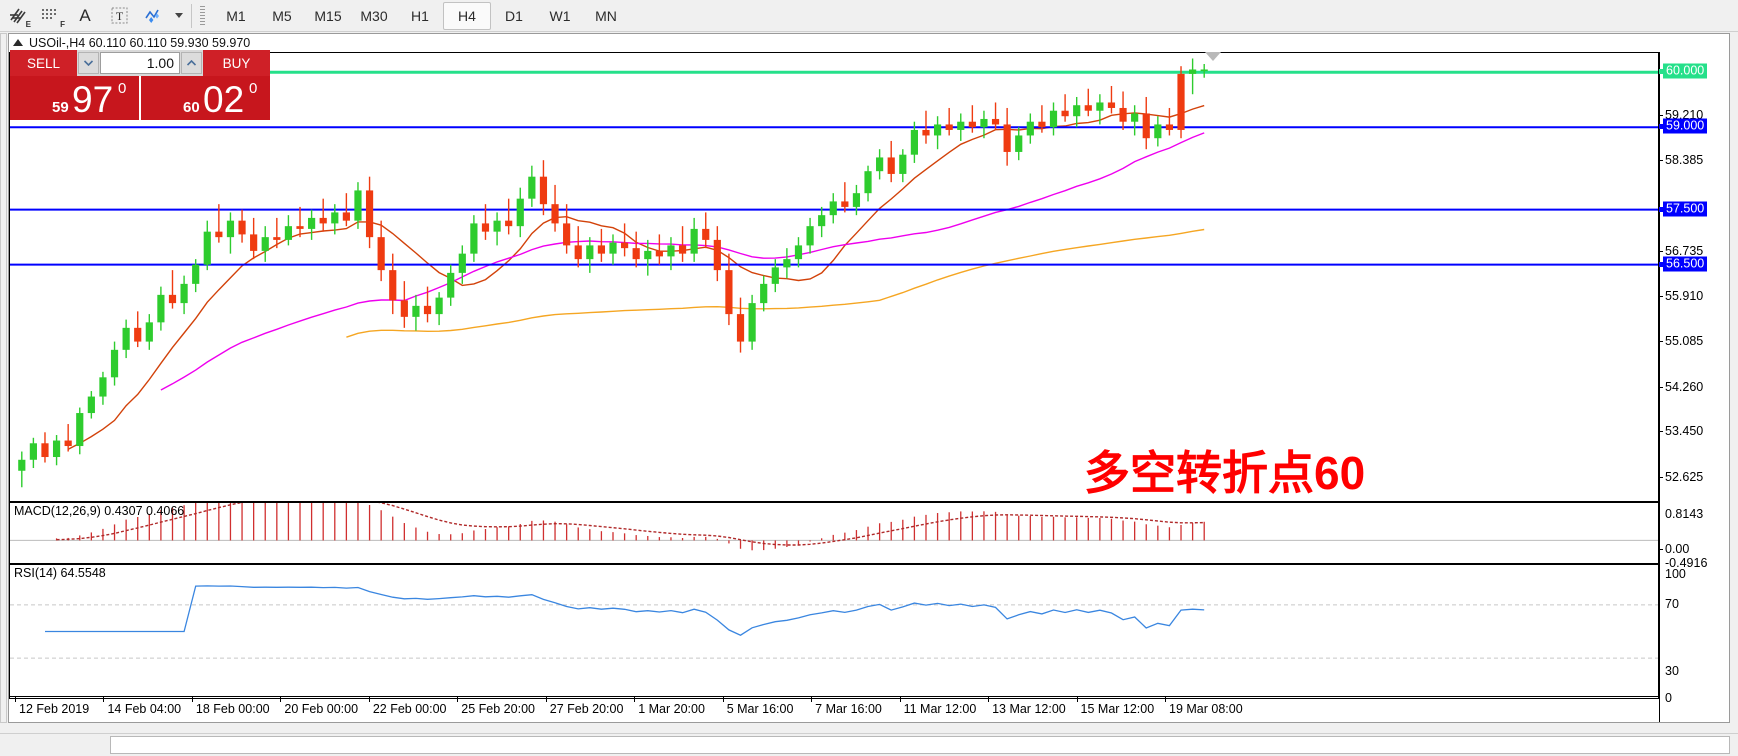 The width and height of the screenshot is (1738, 756). Describe the element at coordinates (1225, 473) in the screenshot. I see `chart-annotation: 多空转折点60` at that location.